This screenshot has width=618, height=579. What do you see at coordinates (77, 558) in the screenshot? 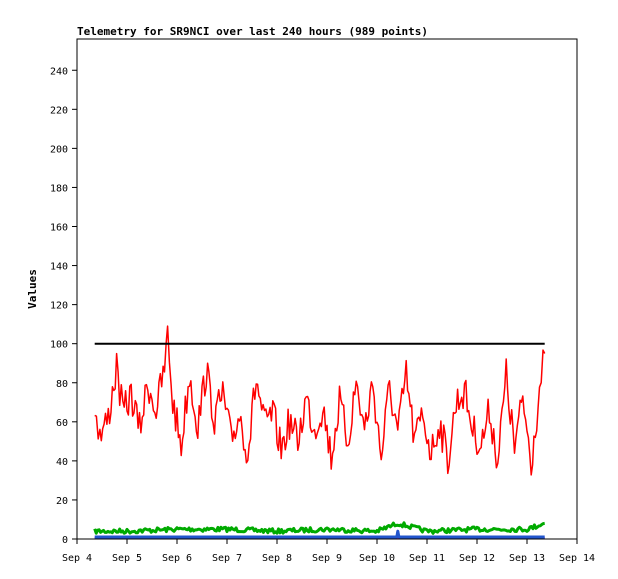
I see `x-tick-label: Sep 4` at bounding box center [77, 558].